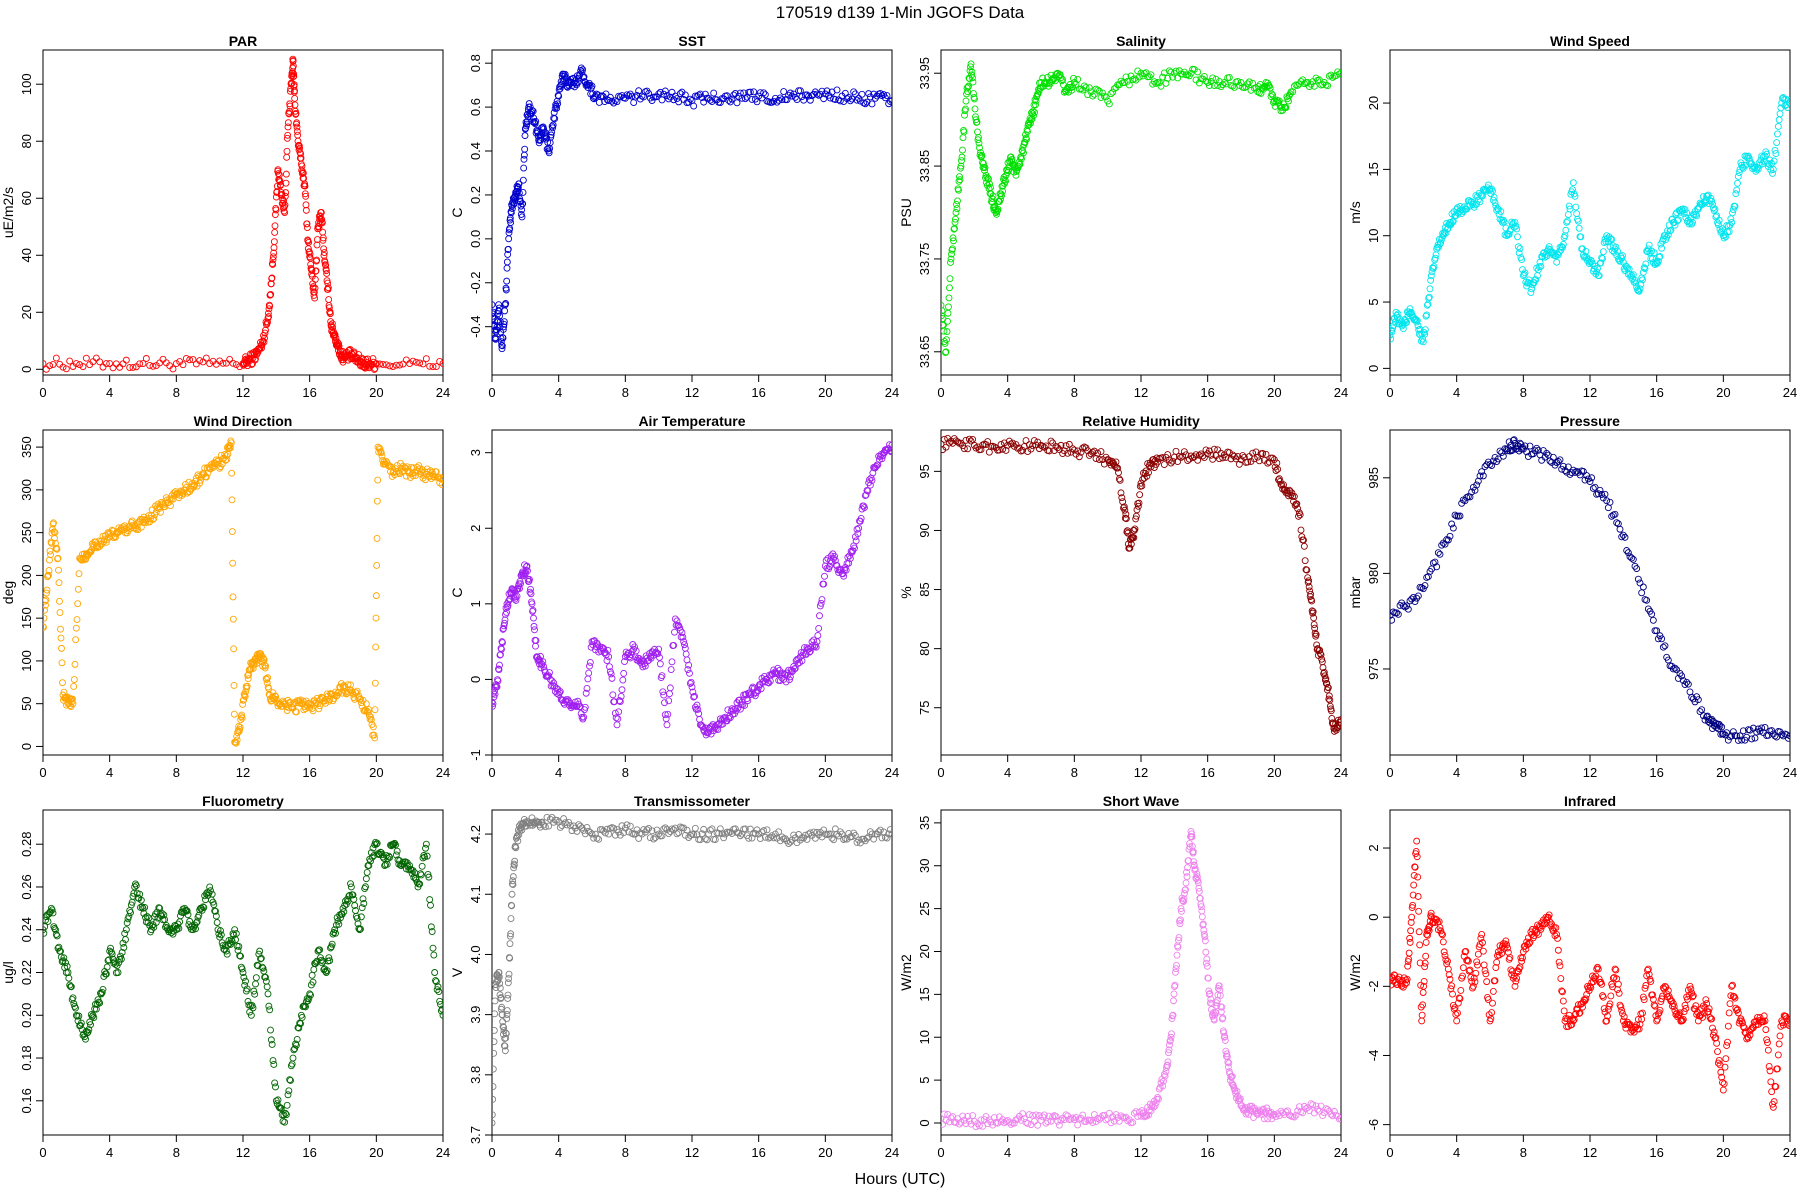  I want to click on salinity-xtick-label: 0, so click(940, 392).